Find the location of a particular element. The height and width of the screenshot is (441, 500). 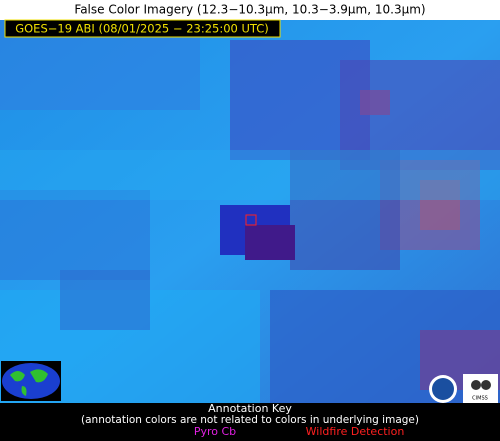

key-panel is located at coordinates (250, 422).